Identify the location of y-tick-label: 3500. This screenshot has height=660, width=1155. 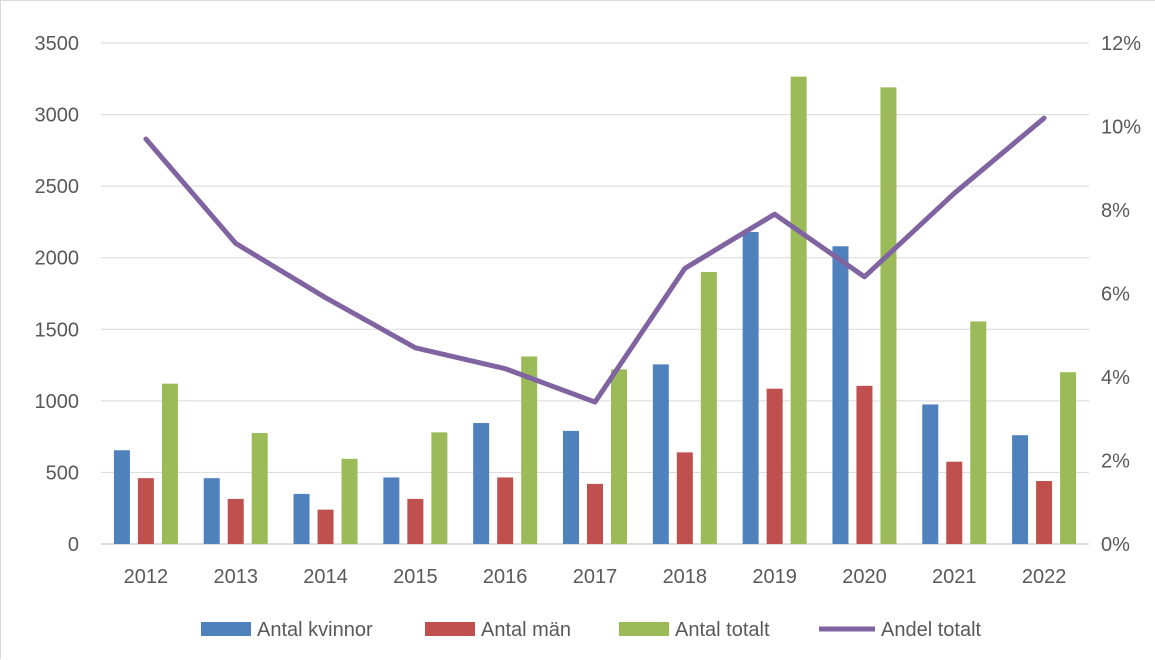
(57, 44).